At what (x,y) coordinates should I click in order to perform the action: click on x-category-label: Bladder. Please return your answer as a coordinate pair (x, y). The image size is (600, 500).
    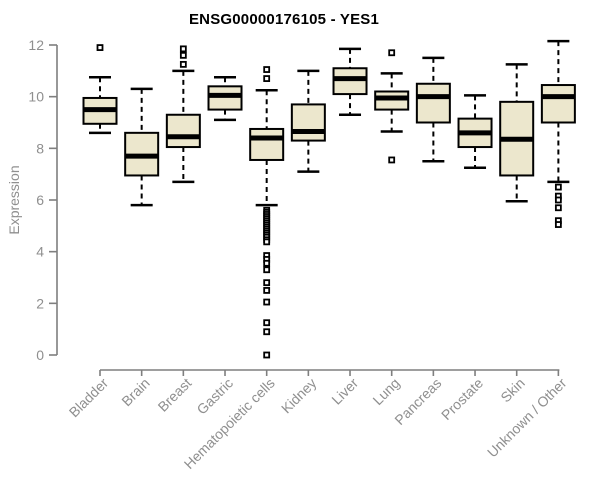
    Looking at the image, I should click on (89, 398).